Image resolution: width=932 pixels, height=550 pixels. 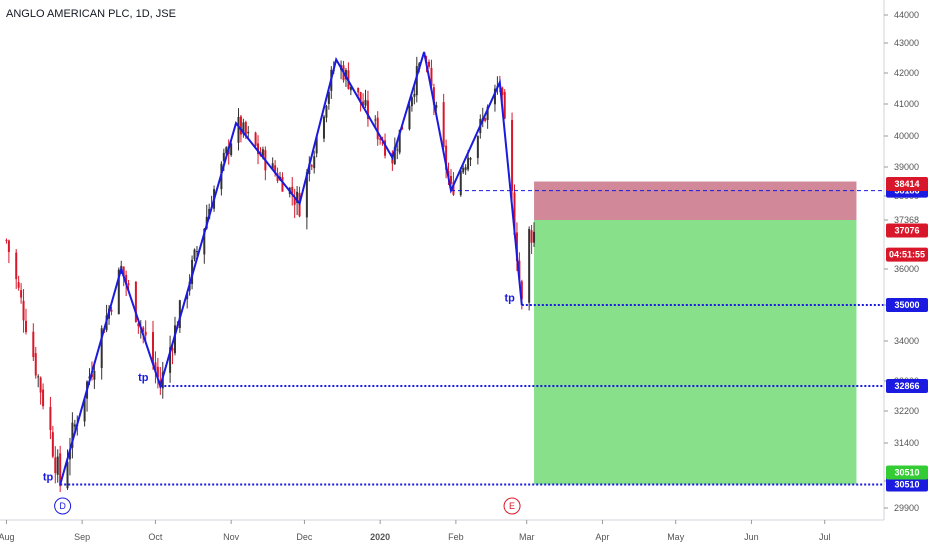 What do you see at coordinates (82, 537) in the screenshot?
I see `x-tick-label: Sep` at bounding box center [82, 537].